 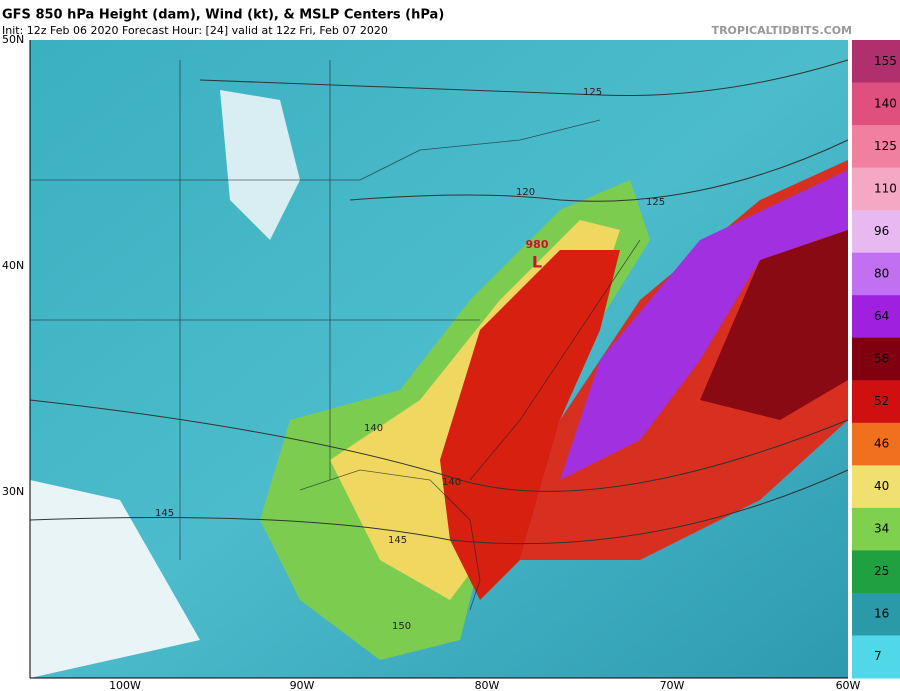 What do you see at coordinates (537, 244) in the screenshot?
I see `low-pressure: 980` at bounding box center [537, 244].